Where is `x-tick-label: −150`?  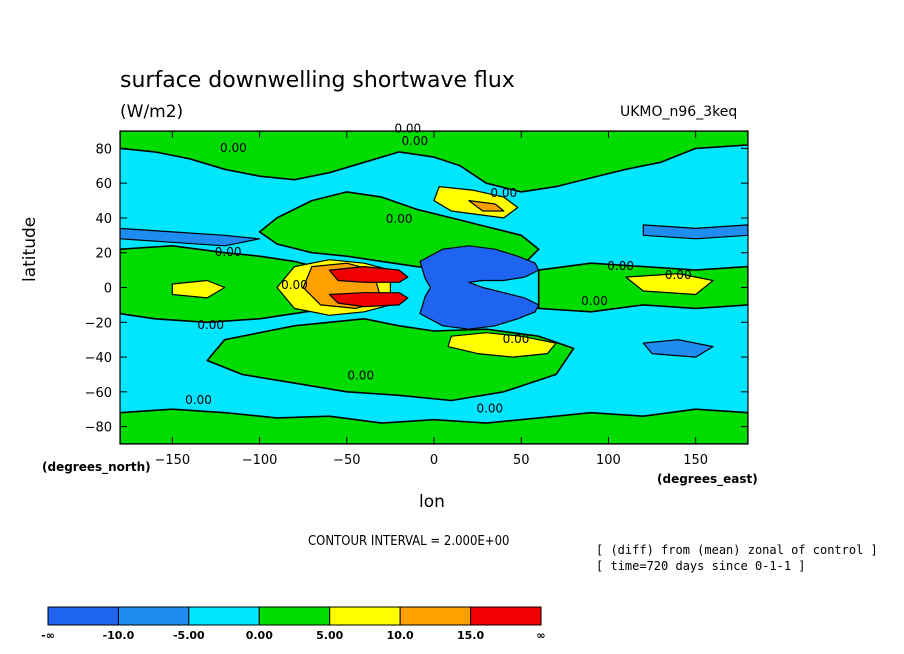 x-tick-label: −150 is located at coordinates (172, 460).